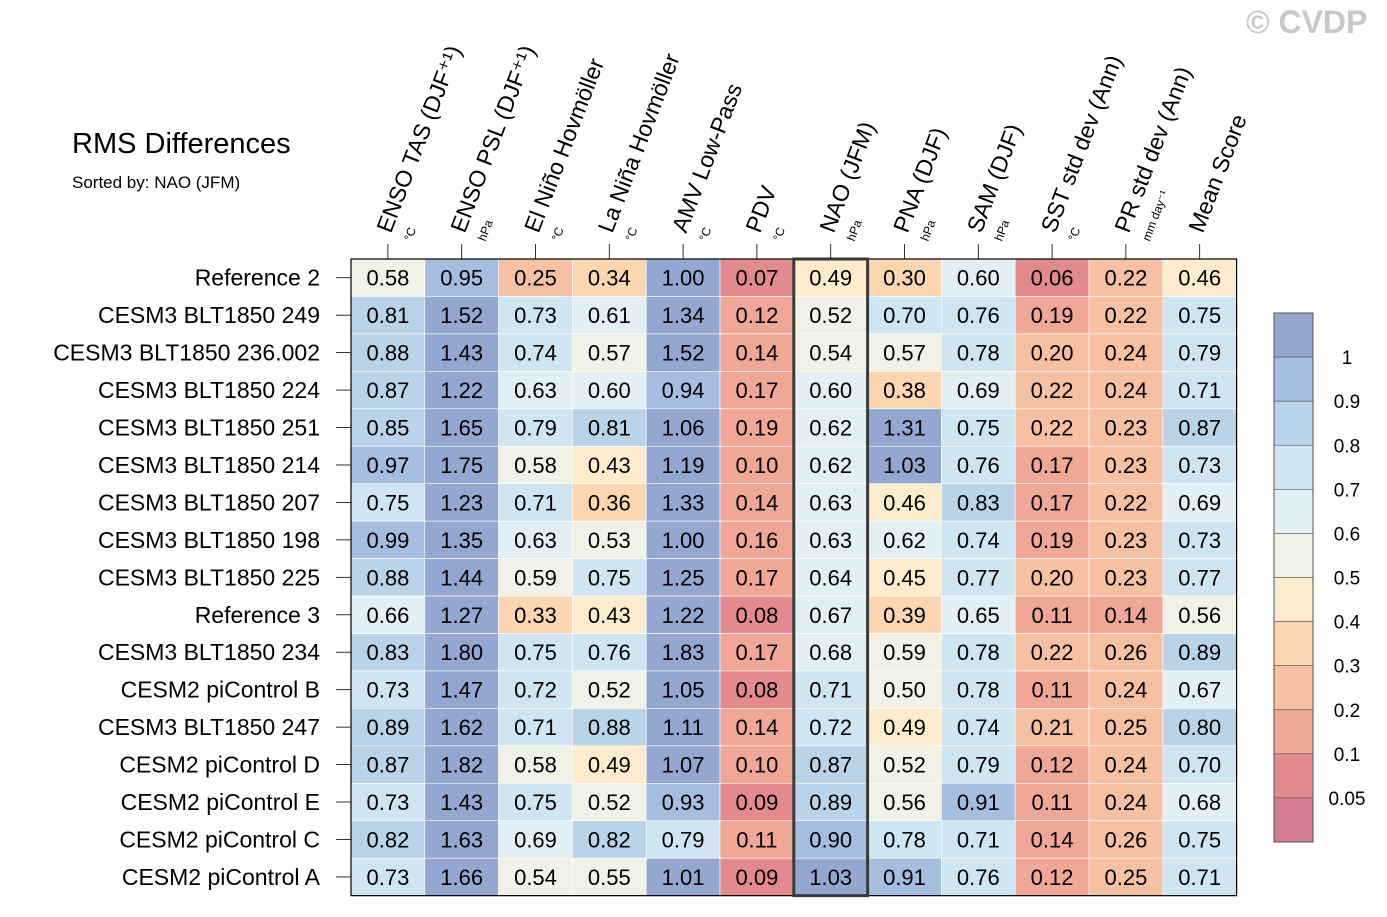 The image size is (1387, 917). Describe the element at coordinates (904, 278) in the screenshot. I see `cell-value-label: 0.30` at that location.